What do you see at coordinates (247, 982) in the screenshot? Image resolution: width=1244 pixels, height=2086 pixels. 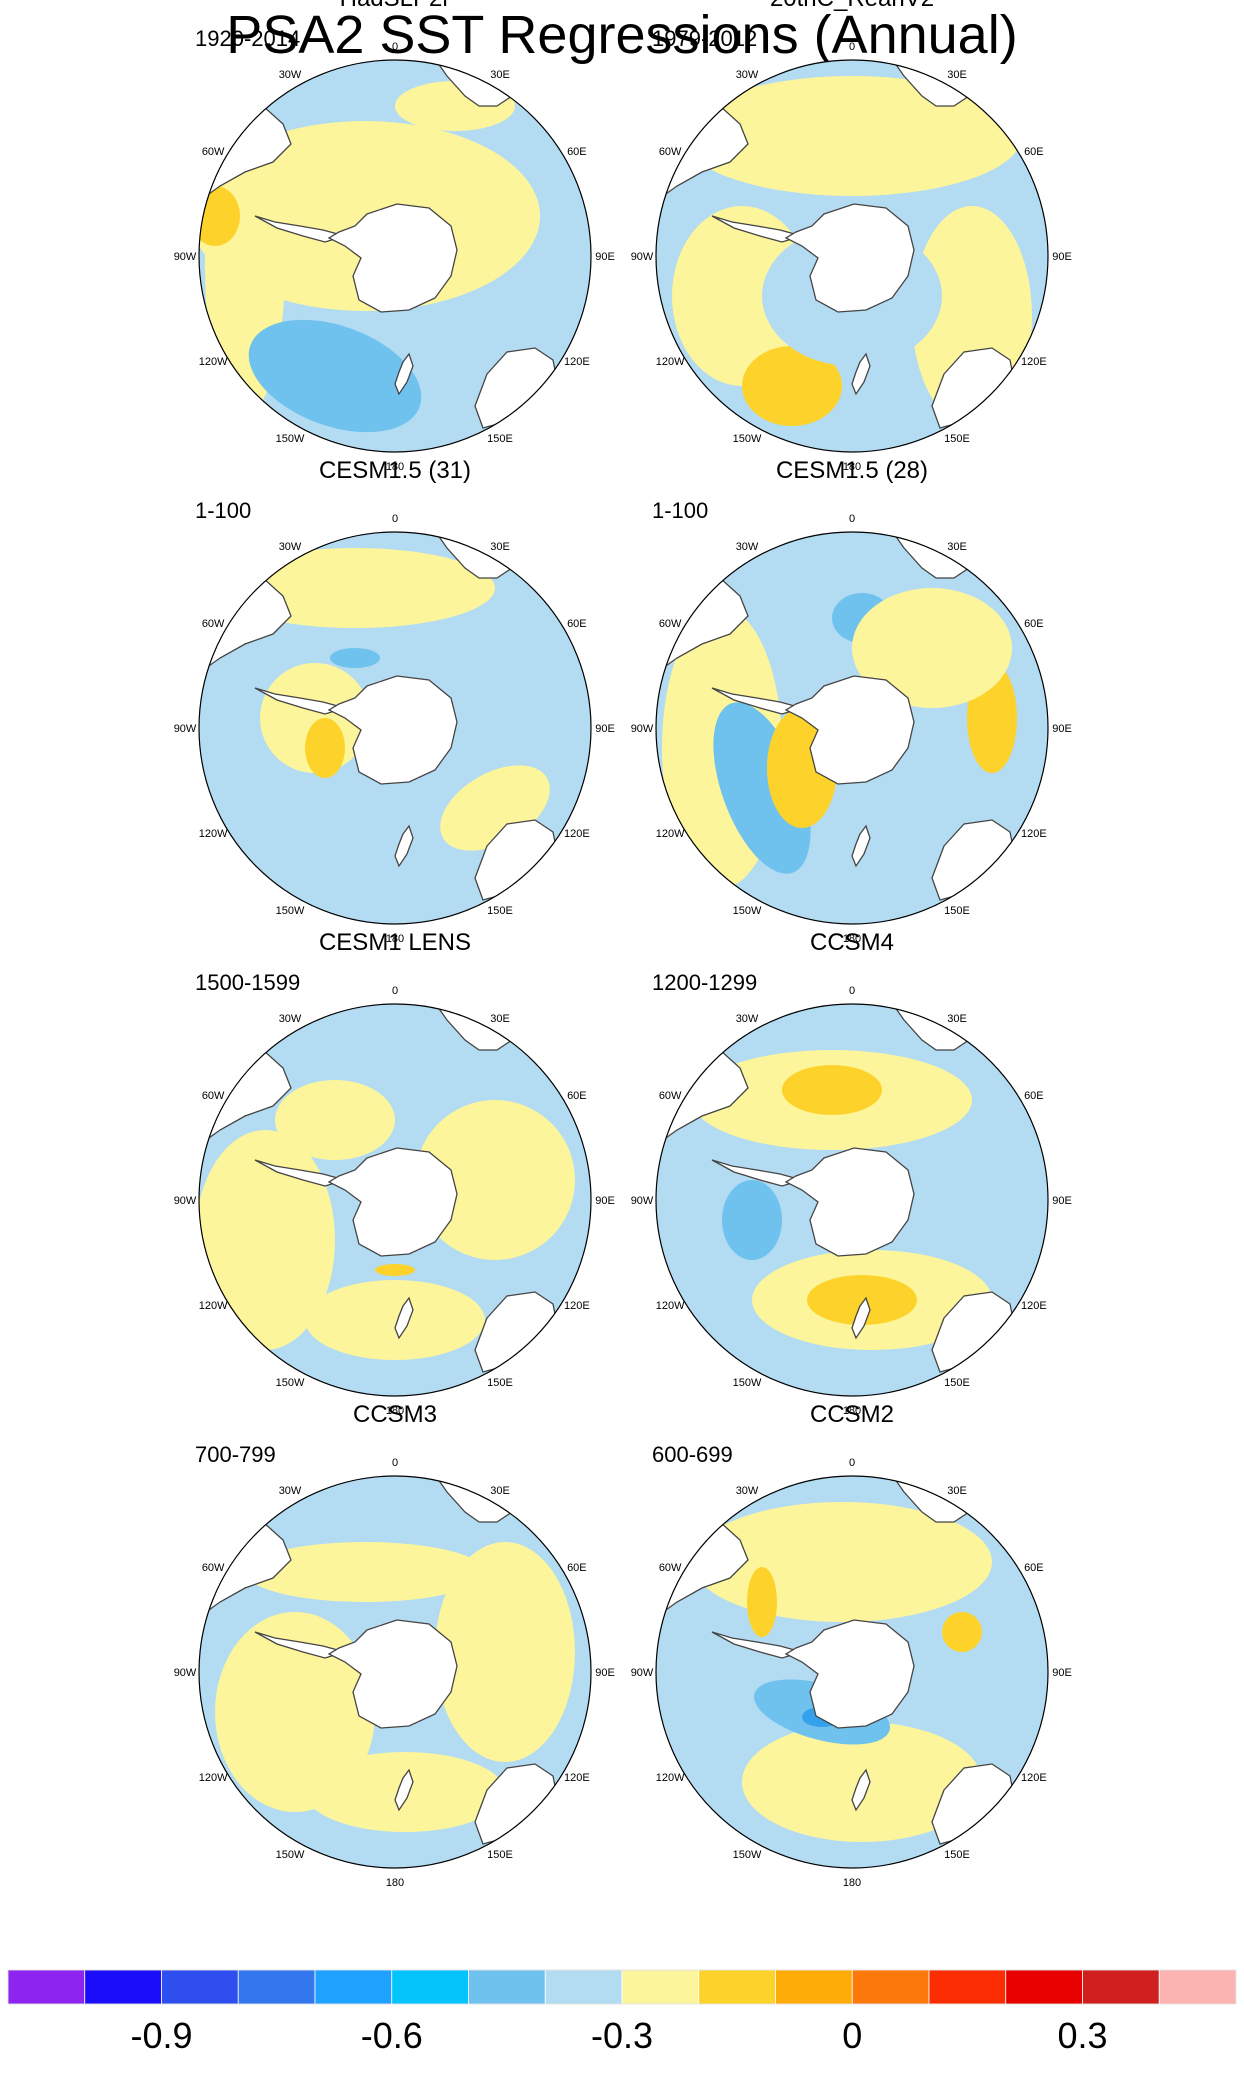 I see `panel-period: 1500-1599` at bounding box center [247, 982].